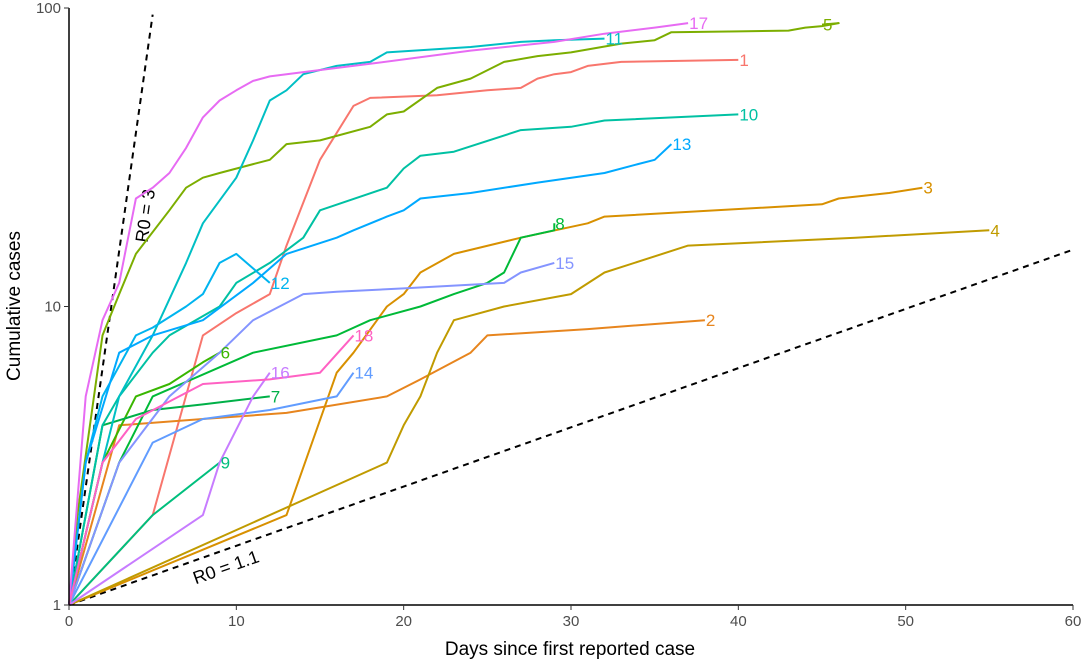 This screenshot has height=660, width=1084. What do you see at coordinates (827, 25) in the screenshot?
I see `series-label-5: 5` at bounding box center [827, 25].